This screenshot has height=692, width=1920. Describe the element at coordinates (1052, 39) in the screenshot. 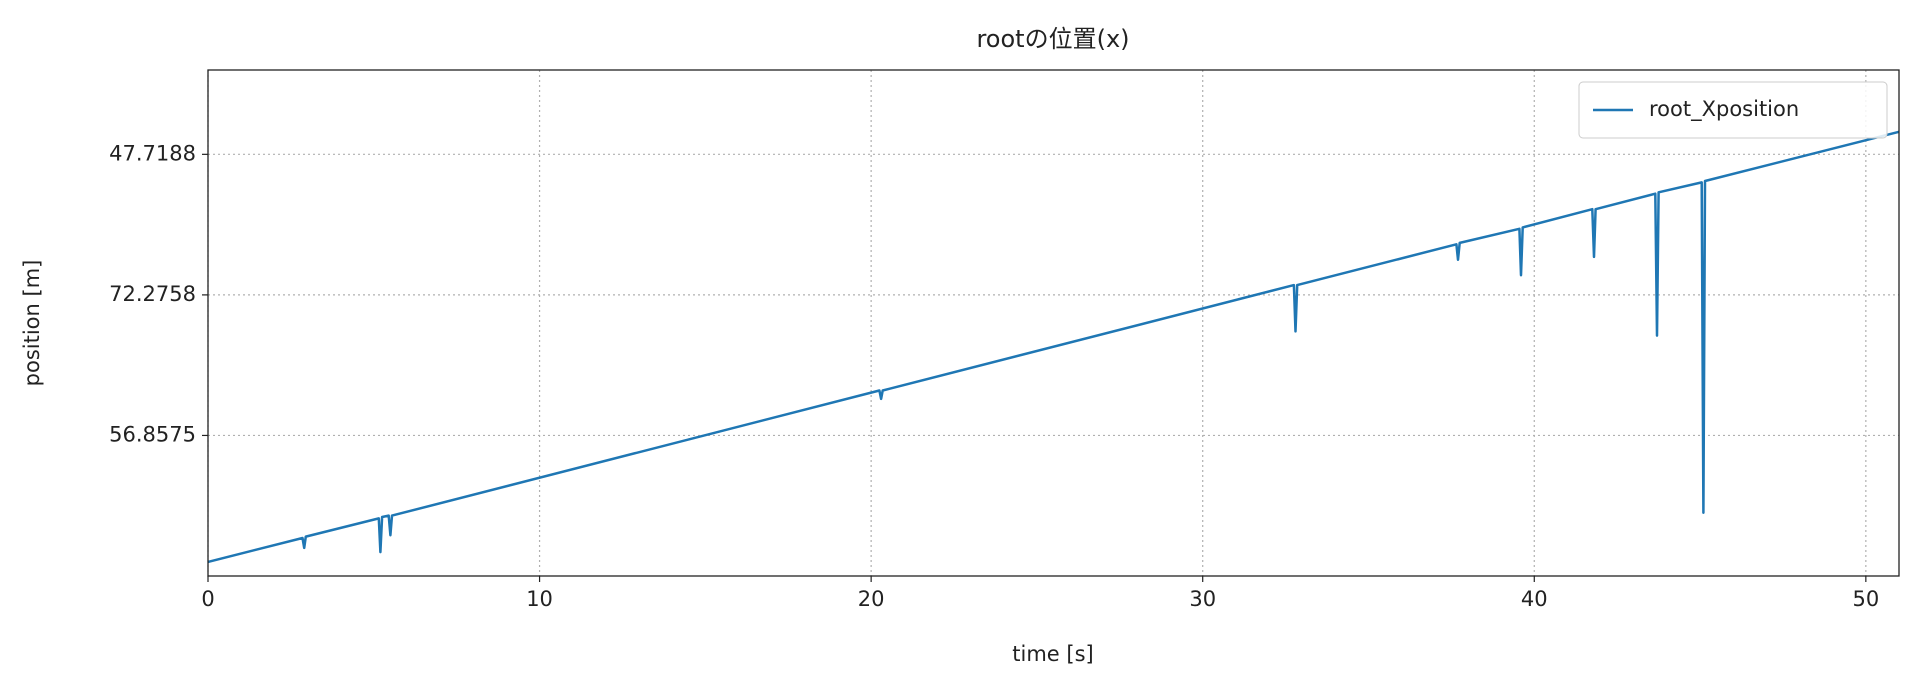

I see `chart-title: rootの位置(x)` at that location.